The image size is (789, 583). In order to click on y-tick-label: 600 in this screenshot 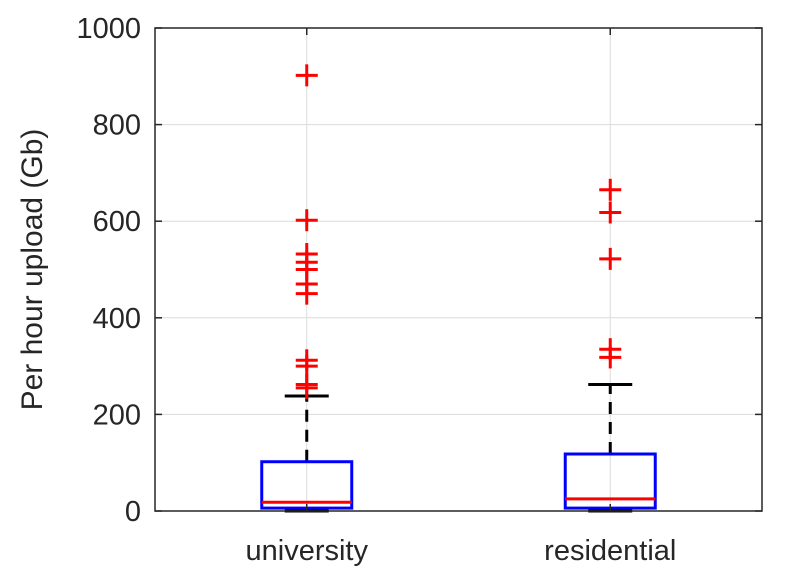, I will do `click(117, 222)`.